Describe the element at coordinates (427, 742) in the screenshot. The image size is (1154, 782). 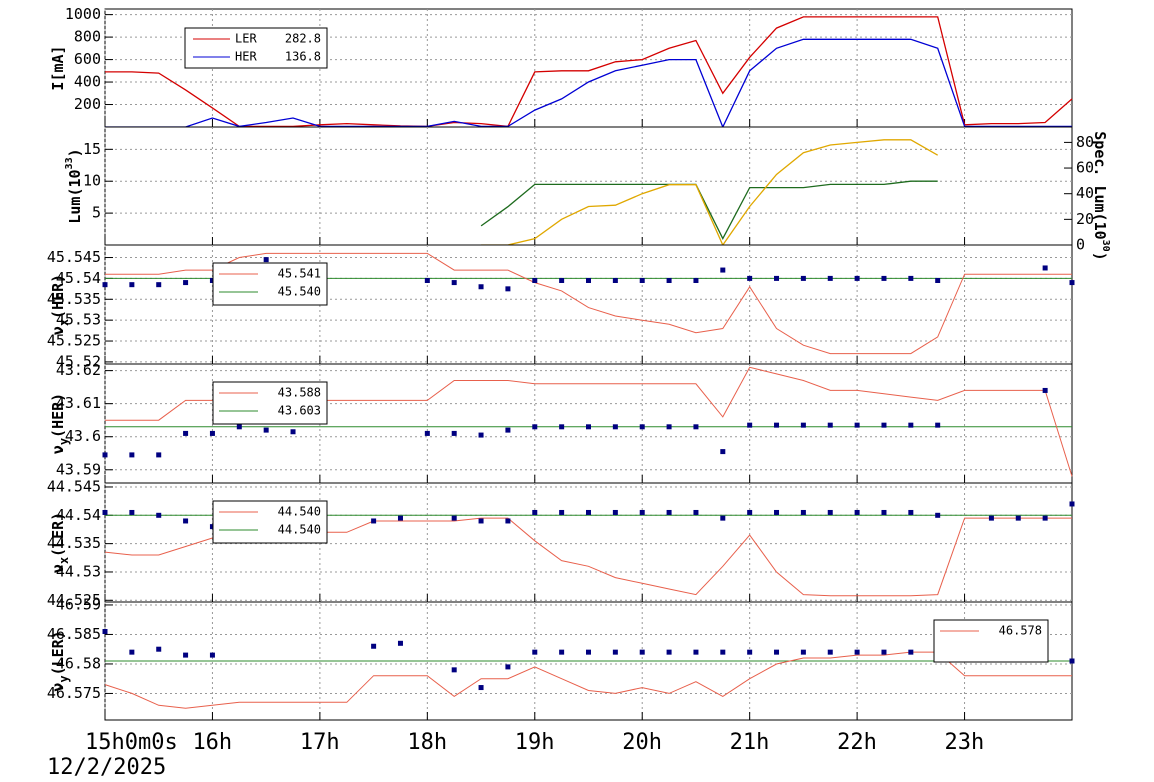
I see `x-tick-label: 18h` at that location.